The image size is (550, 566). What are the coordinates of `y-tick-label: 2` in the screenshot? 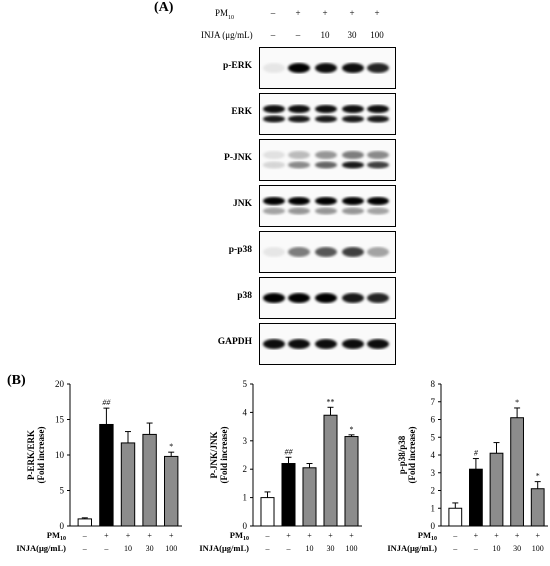 It's located at (245, 469).